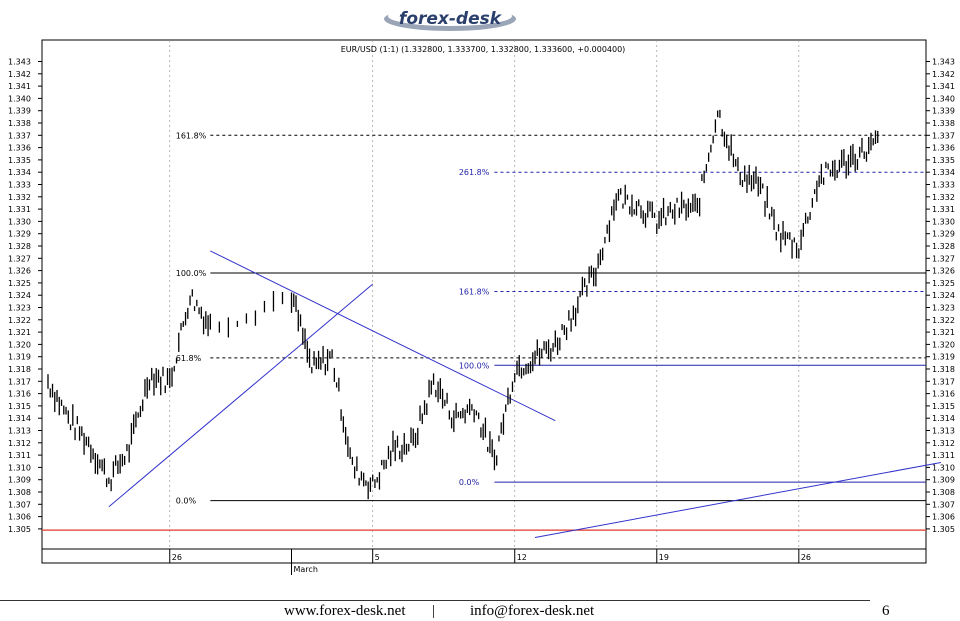 Image resolution: width=960 pixels, height=621 pixels. I want to click on y-tick-label-right: 1.325, so click(943, 283).